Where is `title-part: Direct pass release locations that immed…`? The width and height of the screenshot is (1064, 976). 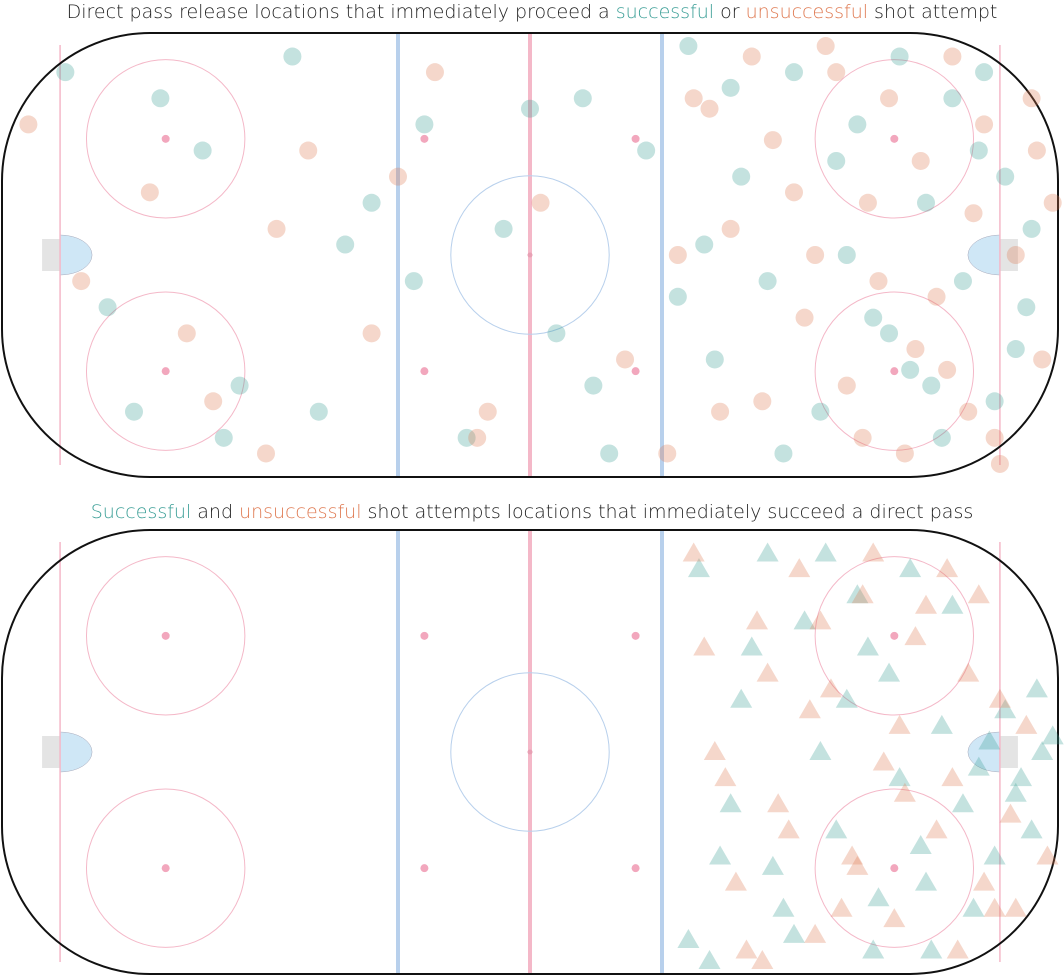 title-part: Direct pass release locations that immed… is located at coordinates (341, 12).